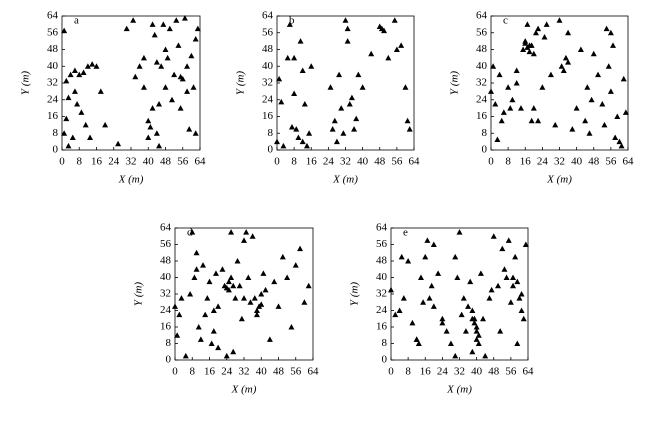 This screenshot has height=421, width=655. What do you see at coordinates (244, 372) in the screenshot?
I see `x-tick-label: 32` at bounding box center [244, 372].